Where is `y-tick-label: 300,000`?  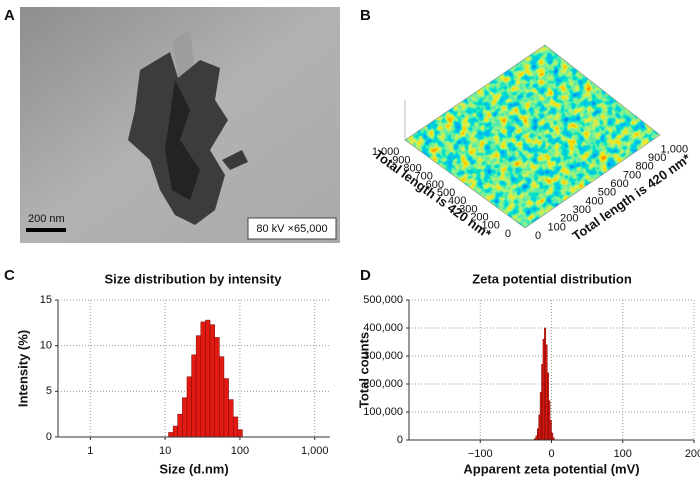
y-tick-label: 300,000 is located at coordinates (383, 356).